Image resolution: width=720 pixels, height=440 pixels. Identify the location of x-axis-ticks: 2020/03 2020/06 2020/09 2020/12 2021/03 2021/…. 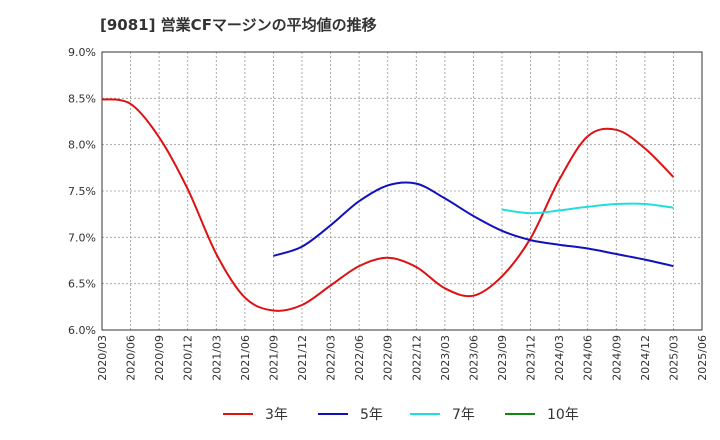
(402, 358).